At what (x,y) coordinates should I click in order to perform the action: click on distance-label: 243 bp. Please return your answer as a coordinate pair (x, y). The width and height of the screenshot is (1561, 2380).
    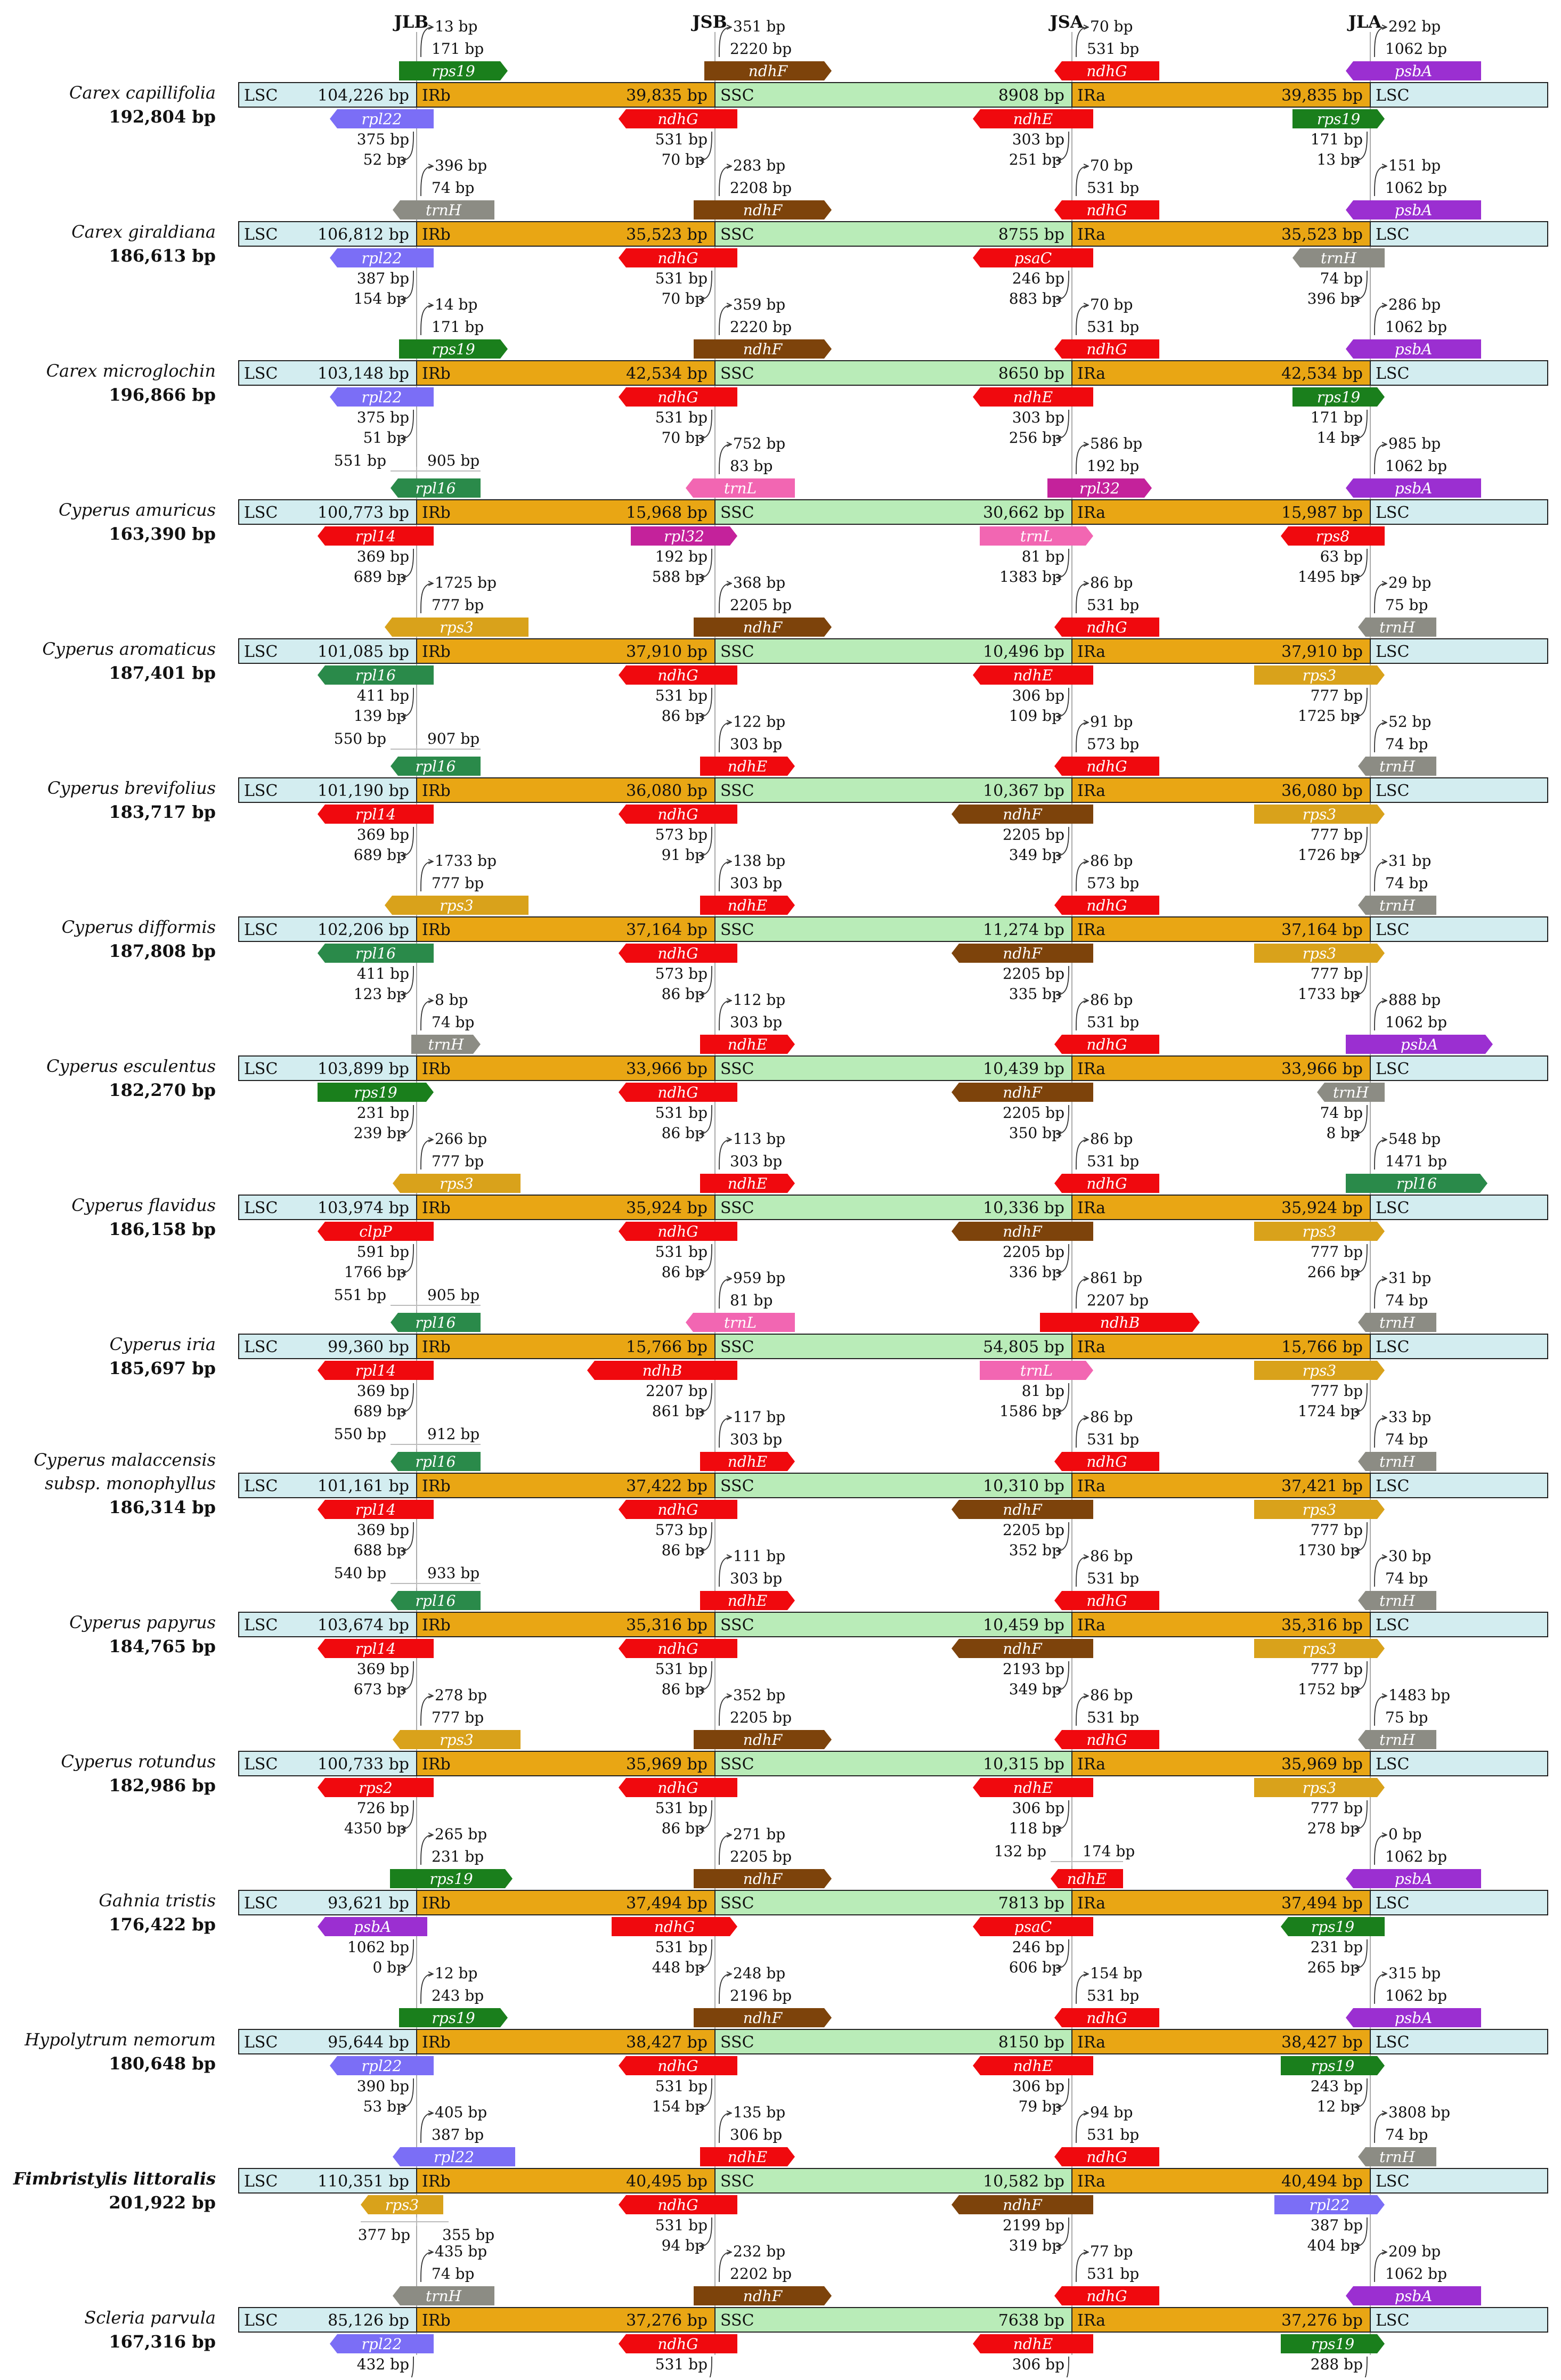
    Looking at the image, I should click on (1337, 2086).